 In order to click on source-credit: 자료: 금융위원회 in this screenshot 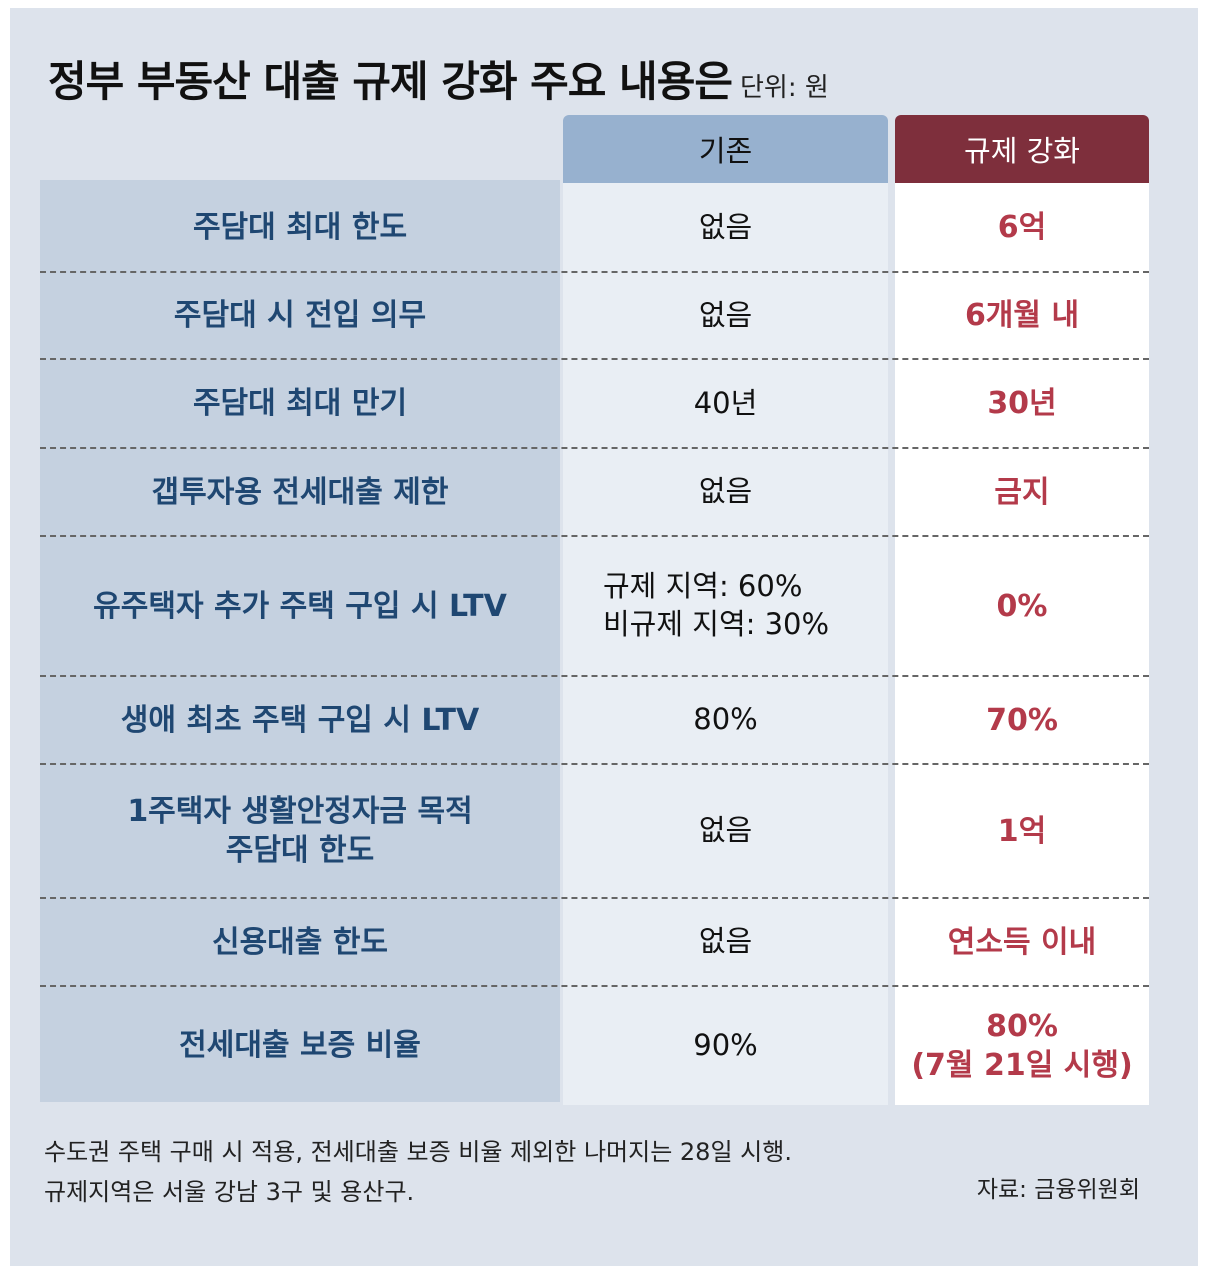, I will do `click(1058, 1190)`.